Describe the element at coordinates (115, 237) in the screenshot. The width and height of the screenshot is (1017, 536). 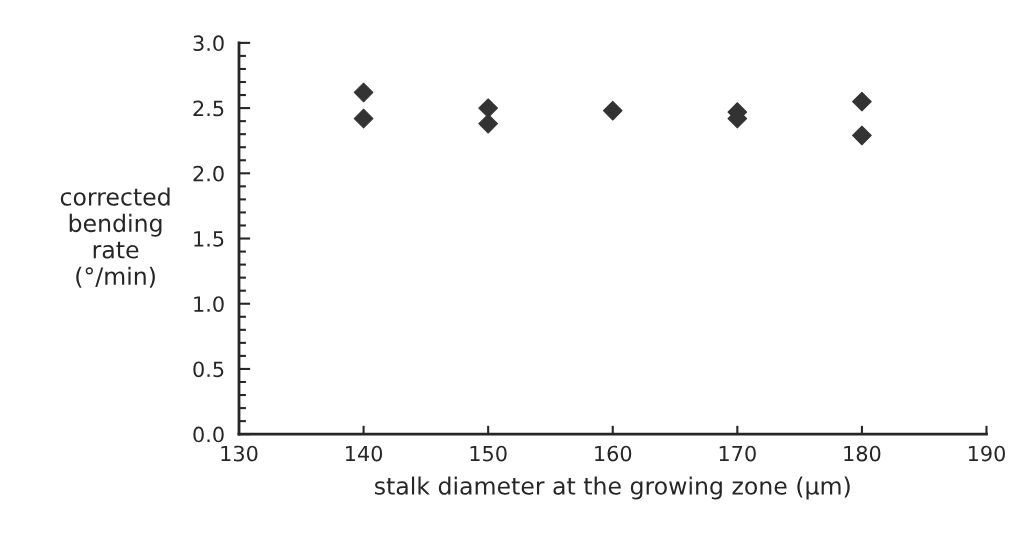
I see `y-axis-title: corrected bending rate (°/min)` at that location.